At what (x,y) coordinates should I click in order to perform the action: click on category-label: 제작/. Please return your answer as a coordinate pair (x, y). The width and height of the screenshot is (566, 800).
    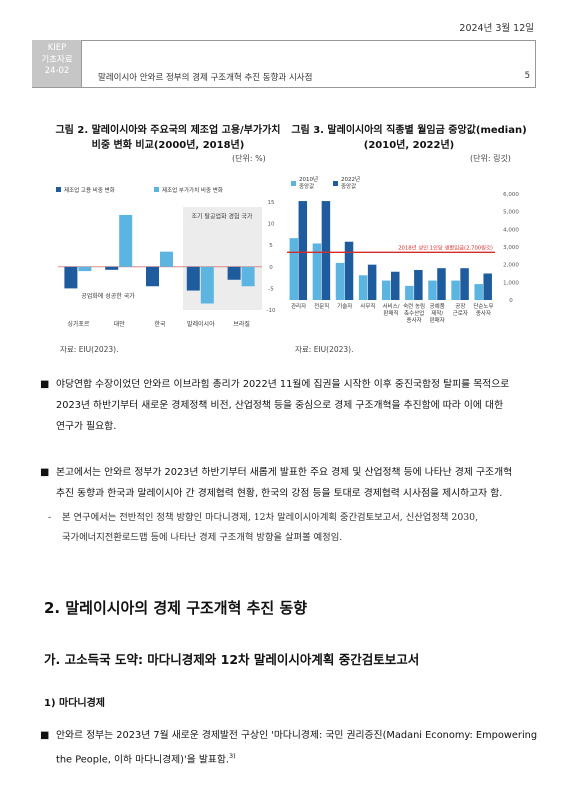
    Looking at the image, I should click on (437, 313).